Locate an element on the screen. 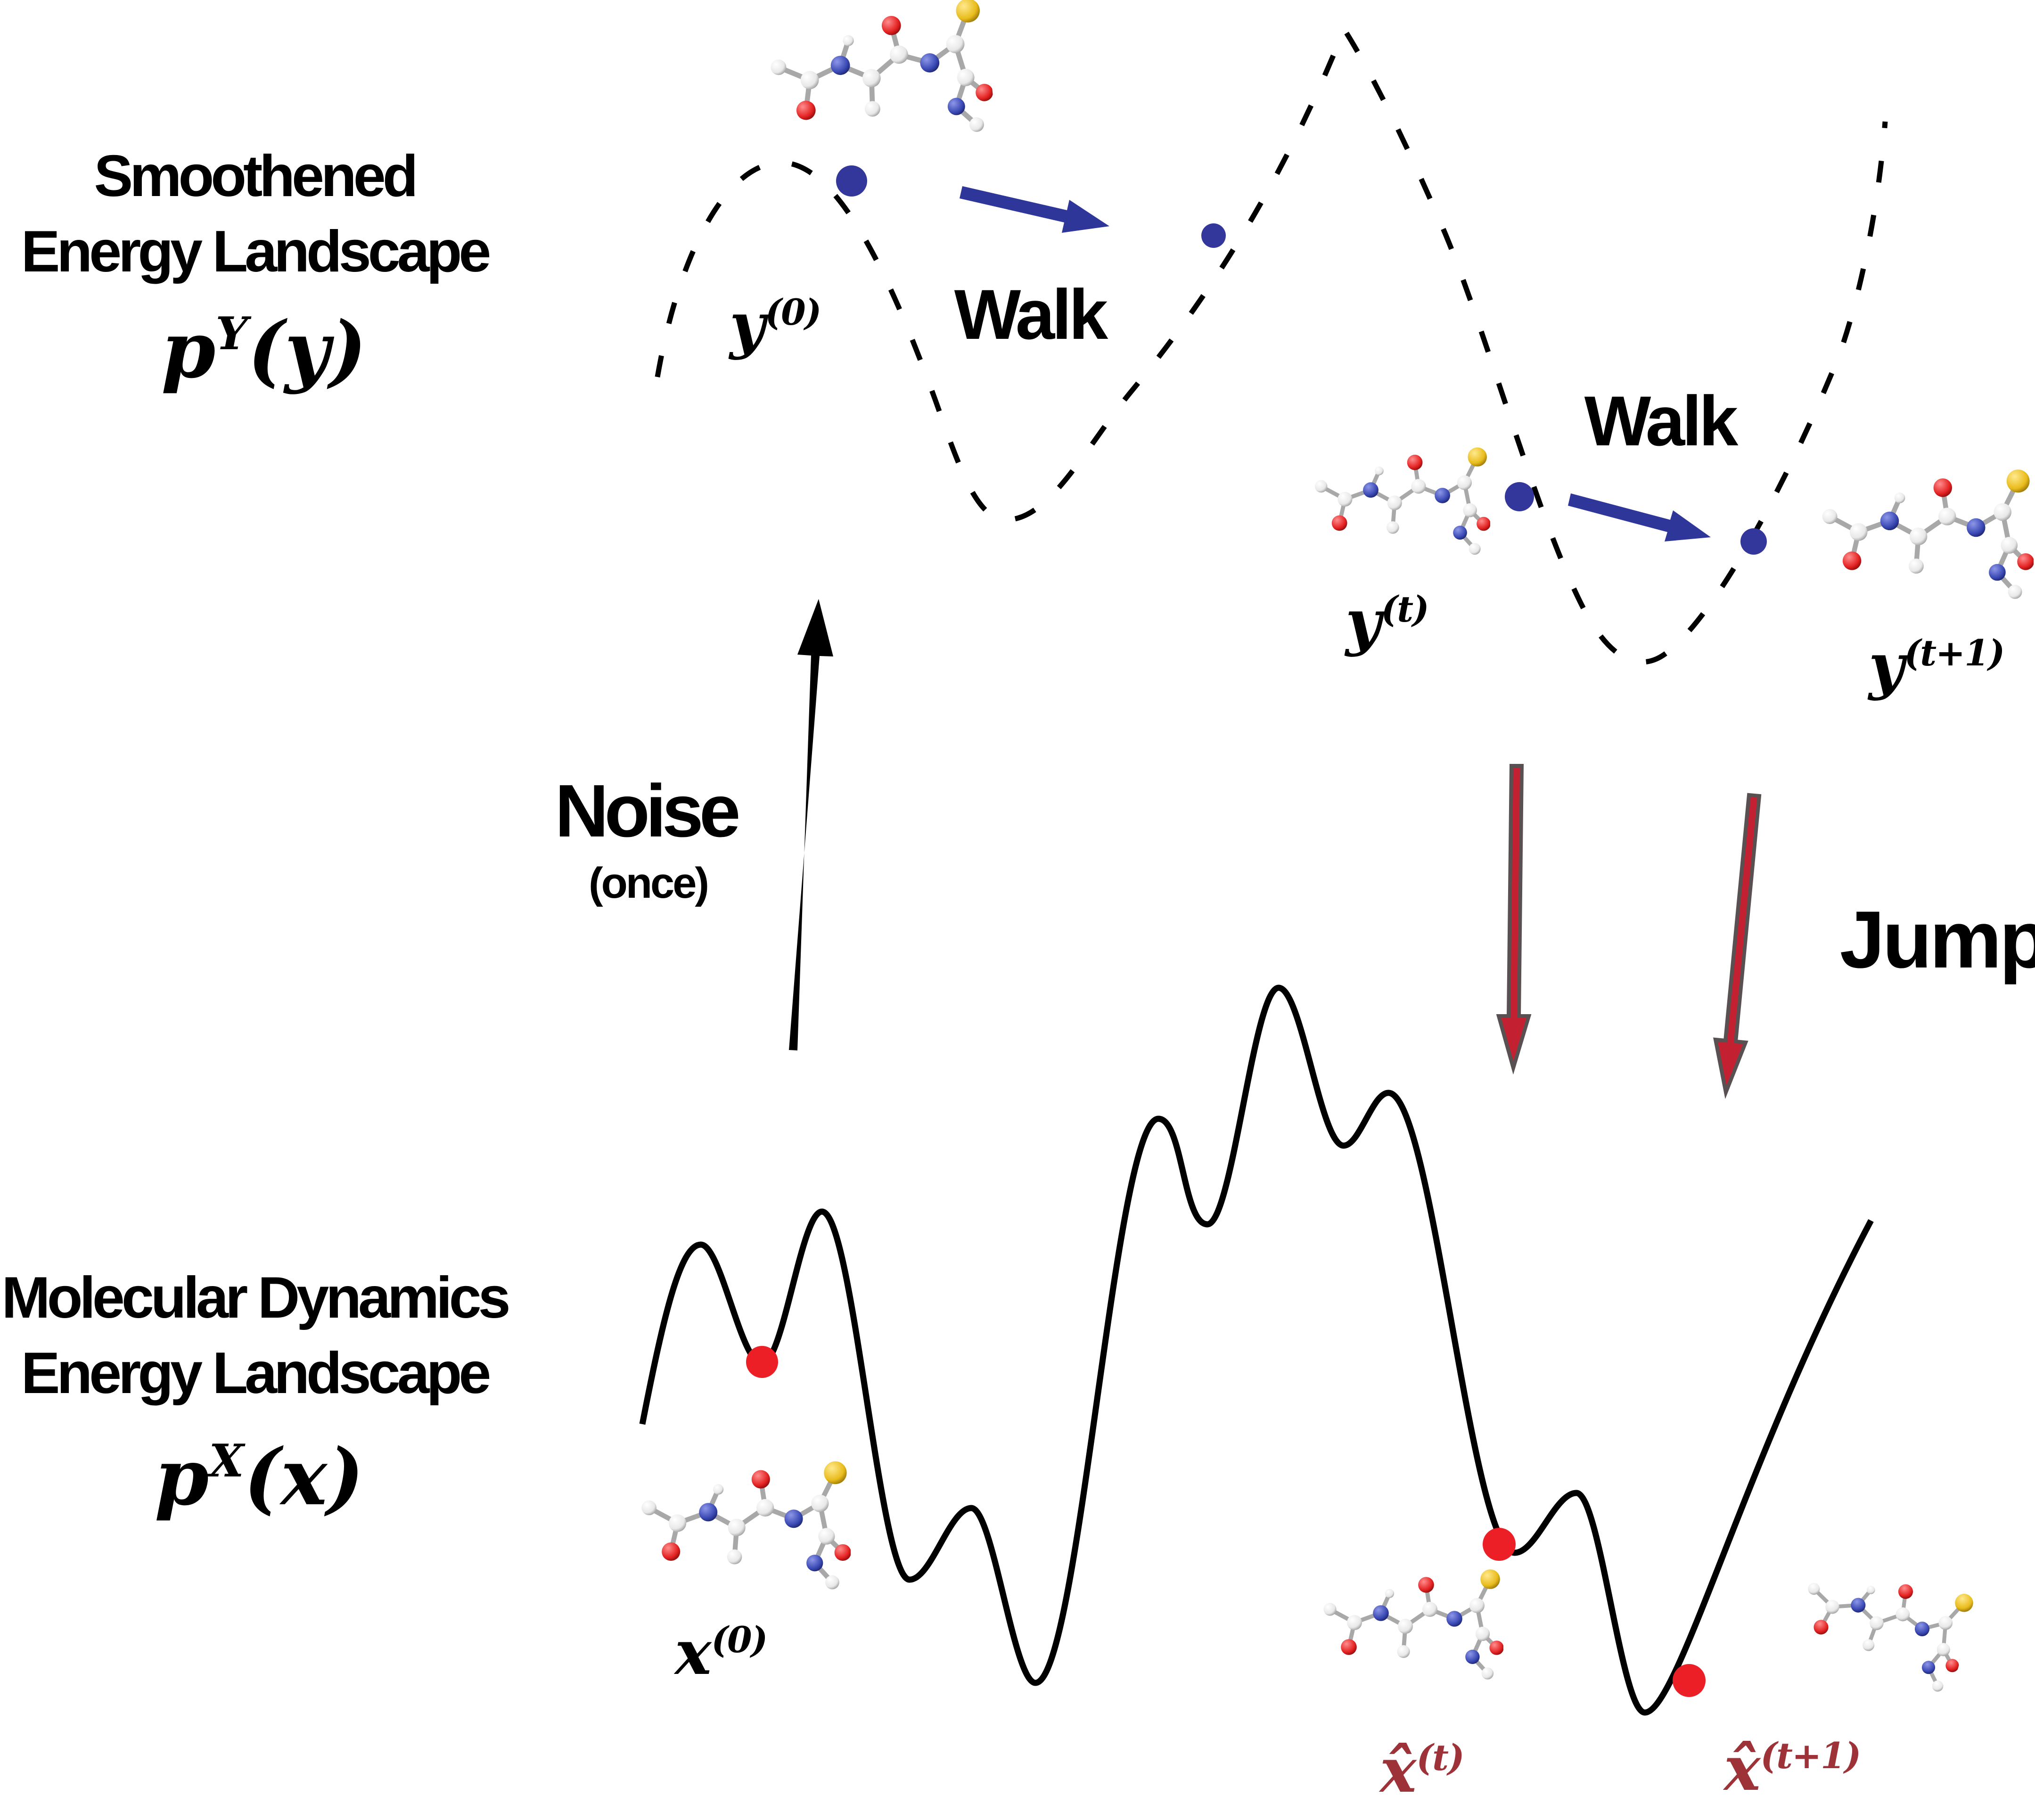 The width and height of the screenshot is (2035, 1820). walk-label-1: Walk is located at coordinates (1031, 314).